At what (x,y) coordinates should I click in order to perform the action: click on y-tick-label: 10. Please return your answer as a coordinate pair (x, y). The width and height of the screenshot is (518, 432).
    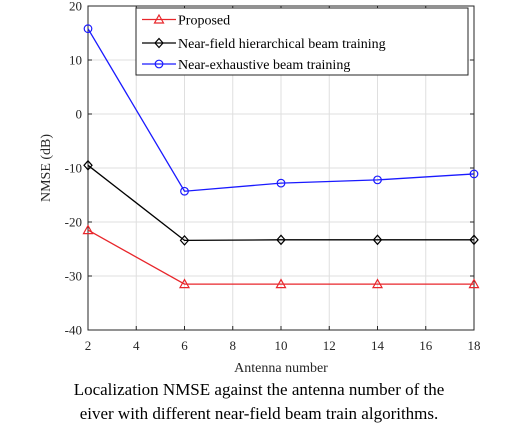
    Looking at the image, I should click on (75, 60).